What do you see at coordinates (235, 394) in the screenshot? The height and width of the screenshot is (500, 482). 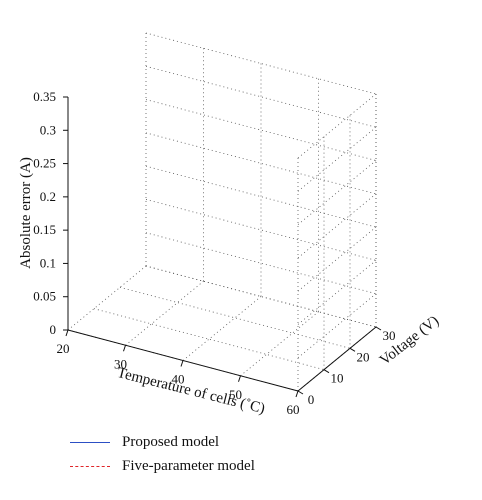 I see `x-tick-label: 50` at bounding box center [235, 394].